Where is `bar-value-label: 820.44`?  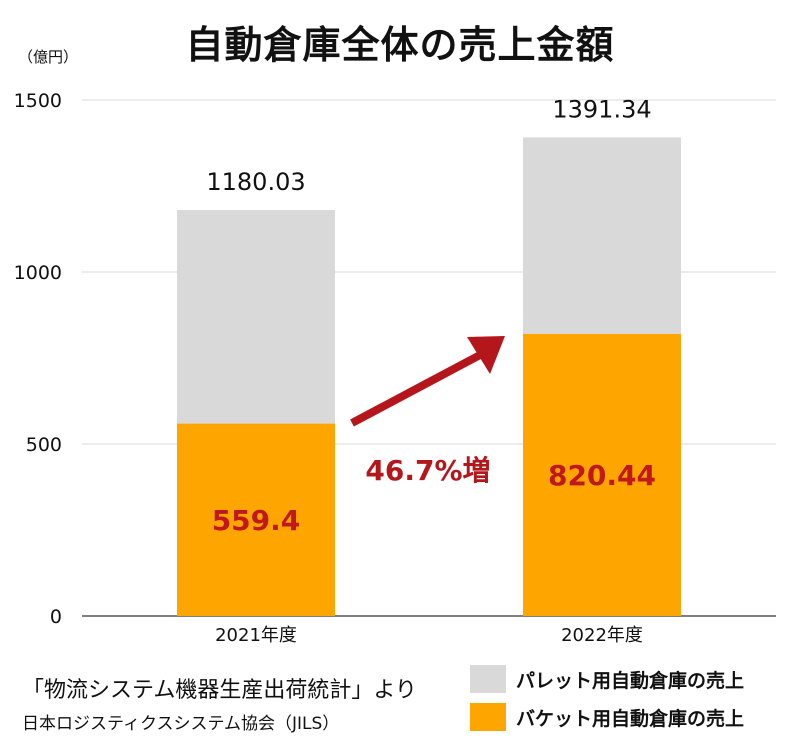 bar-value-label: 820.44 is located at coordinates (602, 475).